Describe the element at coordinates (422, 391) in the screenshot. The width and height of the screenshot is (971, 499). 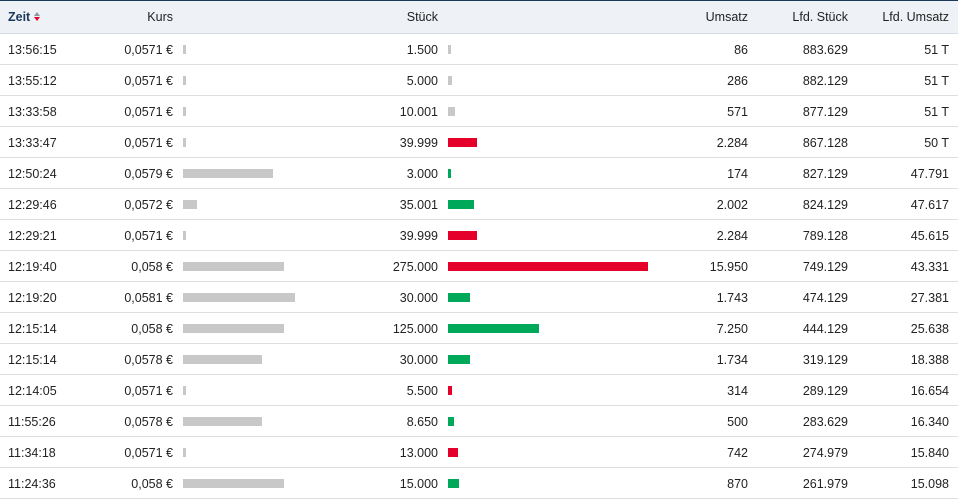
I see `cell-stueck: 5.500` at that location.